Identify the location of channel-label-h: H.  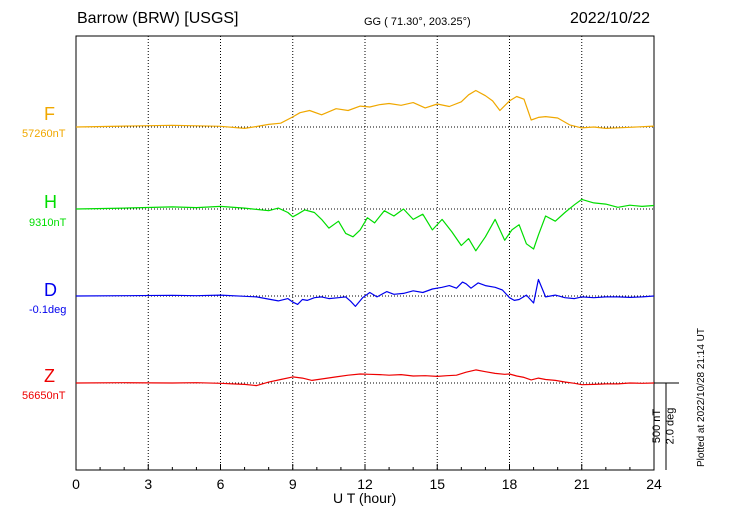
(50, 202).